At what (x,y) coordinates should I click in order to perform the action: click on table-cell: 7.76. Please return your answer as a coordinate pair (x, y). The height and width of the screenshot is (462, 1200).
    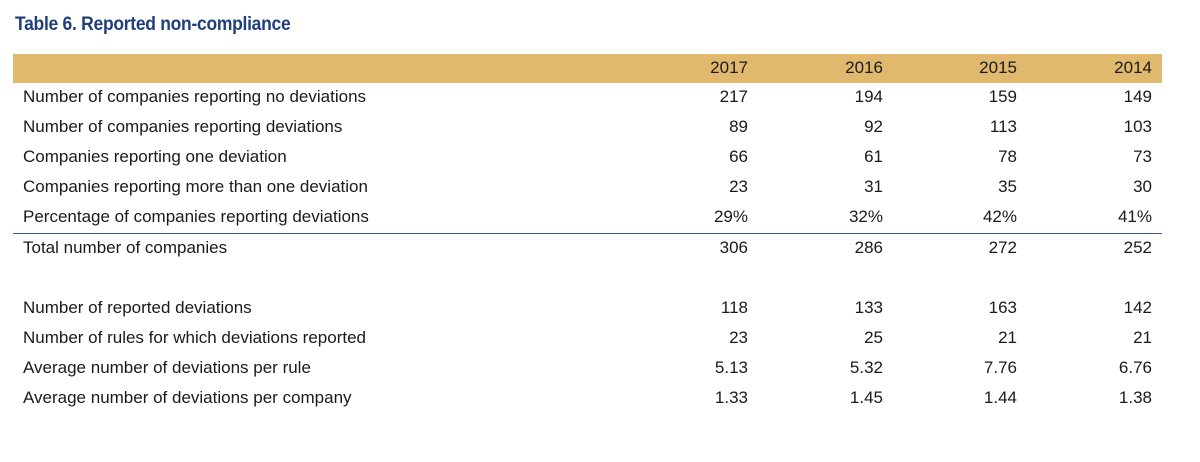
    Looking at the image, I should click on (1000, 367).